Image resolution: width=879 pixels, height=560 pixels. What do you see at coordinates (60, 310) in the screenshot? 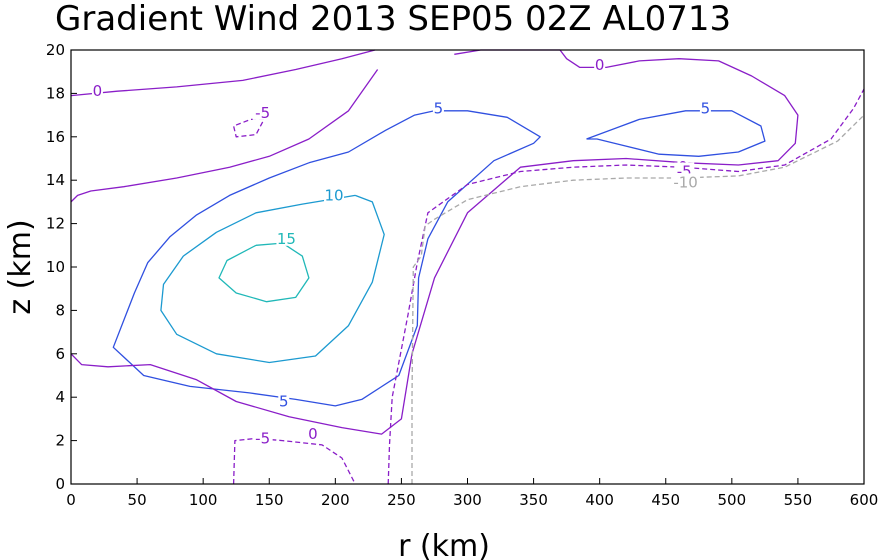
I see `y-tick-label: 8` at bounding box center [60, 310].